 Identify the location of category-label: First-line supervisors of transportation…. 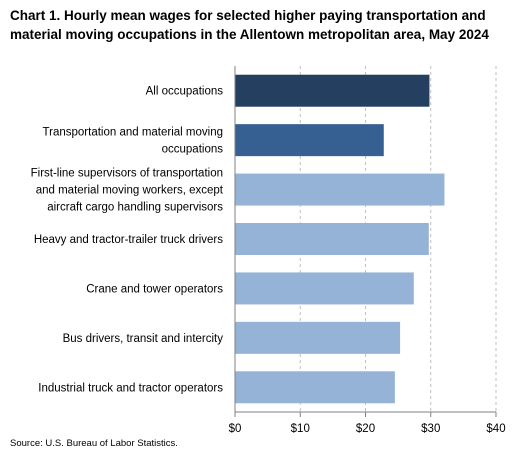
(127, 191).